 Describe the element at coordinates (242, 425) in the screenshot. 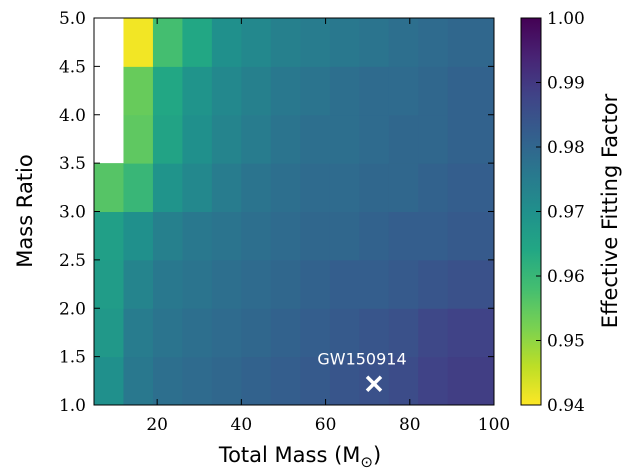

I see `x-tick-label: 40` at that location.